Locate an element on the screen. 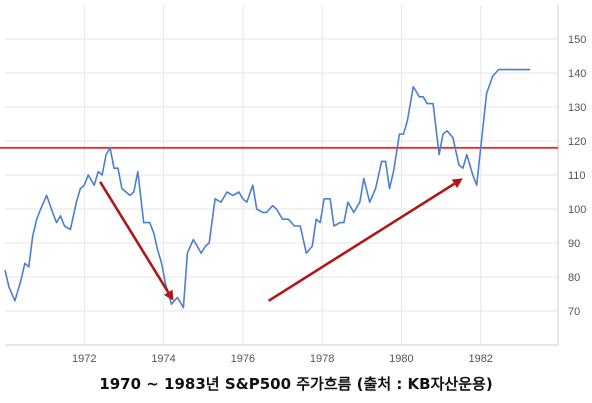 This screenshot has width=592, height=403. y-tick-label-90: 90 is located at coordinates (574, 244).